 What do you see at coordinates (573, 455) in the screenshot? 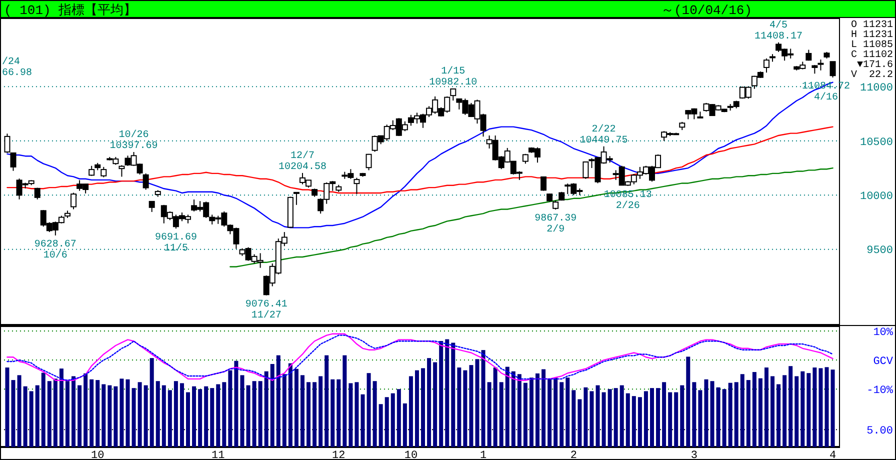
I see `x-tick-label: 2` at bounding box center [573, 455].